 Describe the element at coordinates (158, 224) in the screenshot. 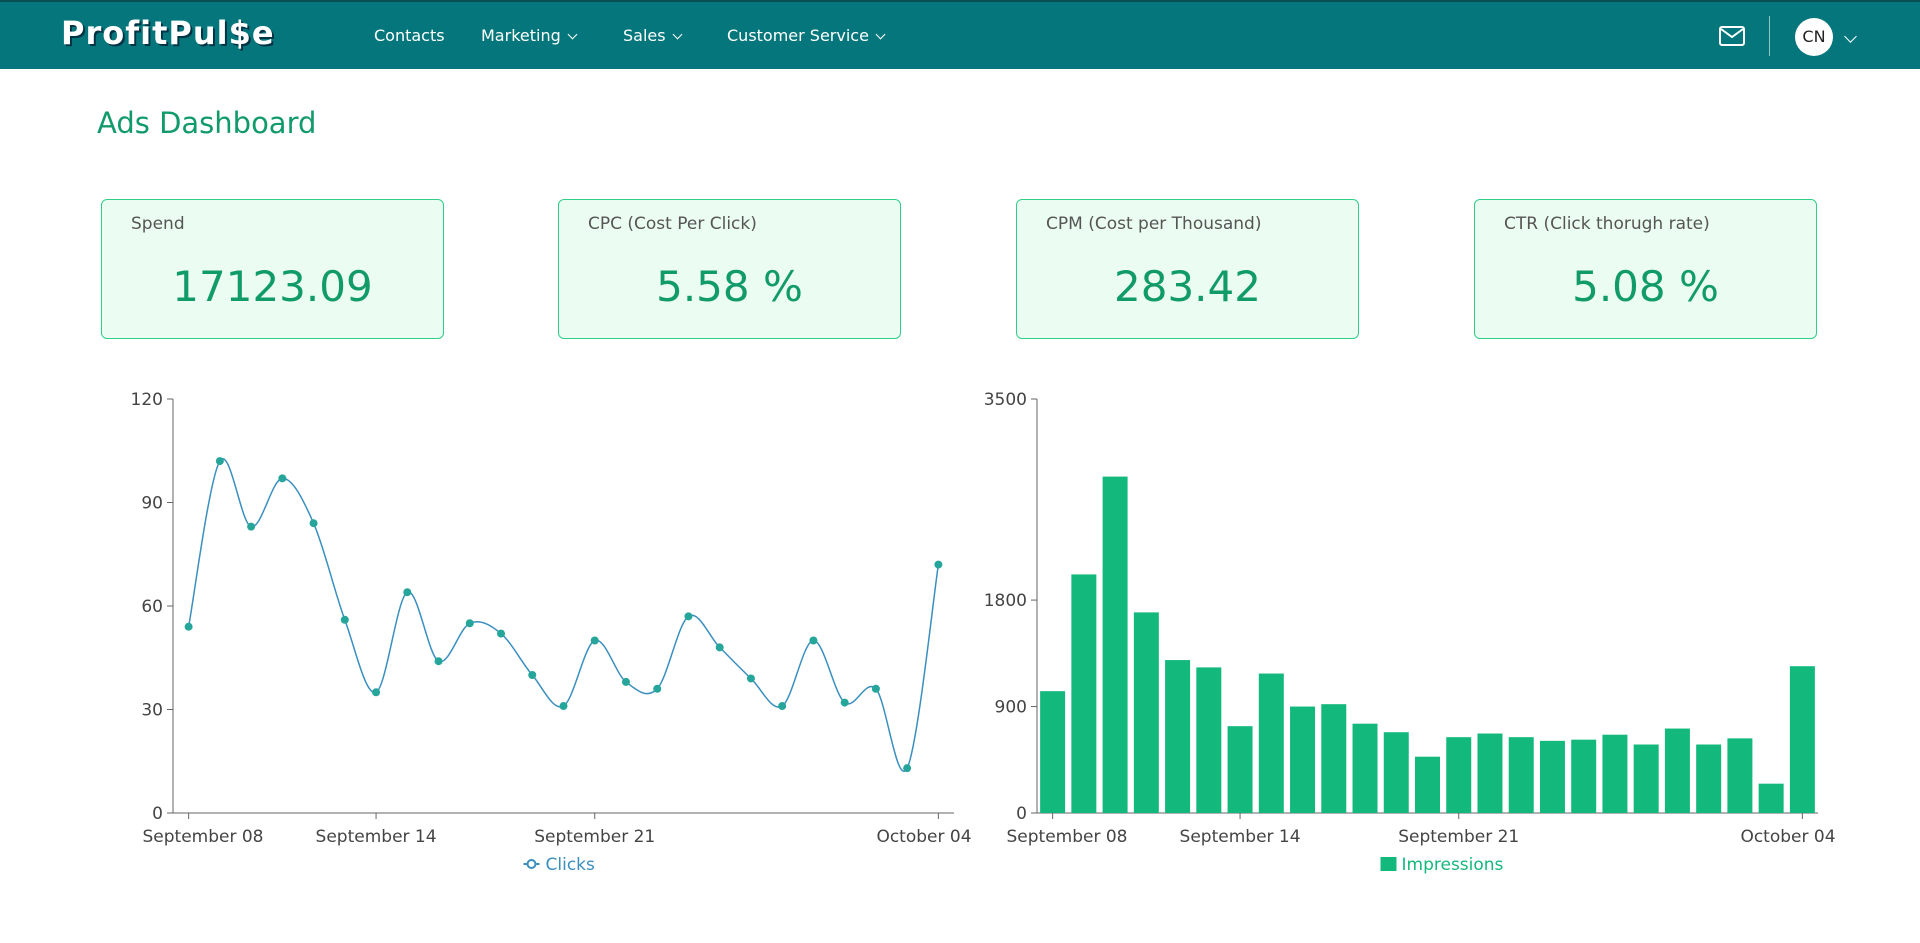

I see `kpi-label: Spend` at that location.